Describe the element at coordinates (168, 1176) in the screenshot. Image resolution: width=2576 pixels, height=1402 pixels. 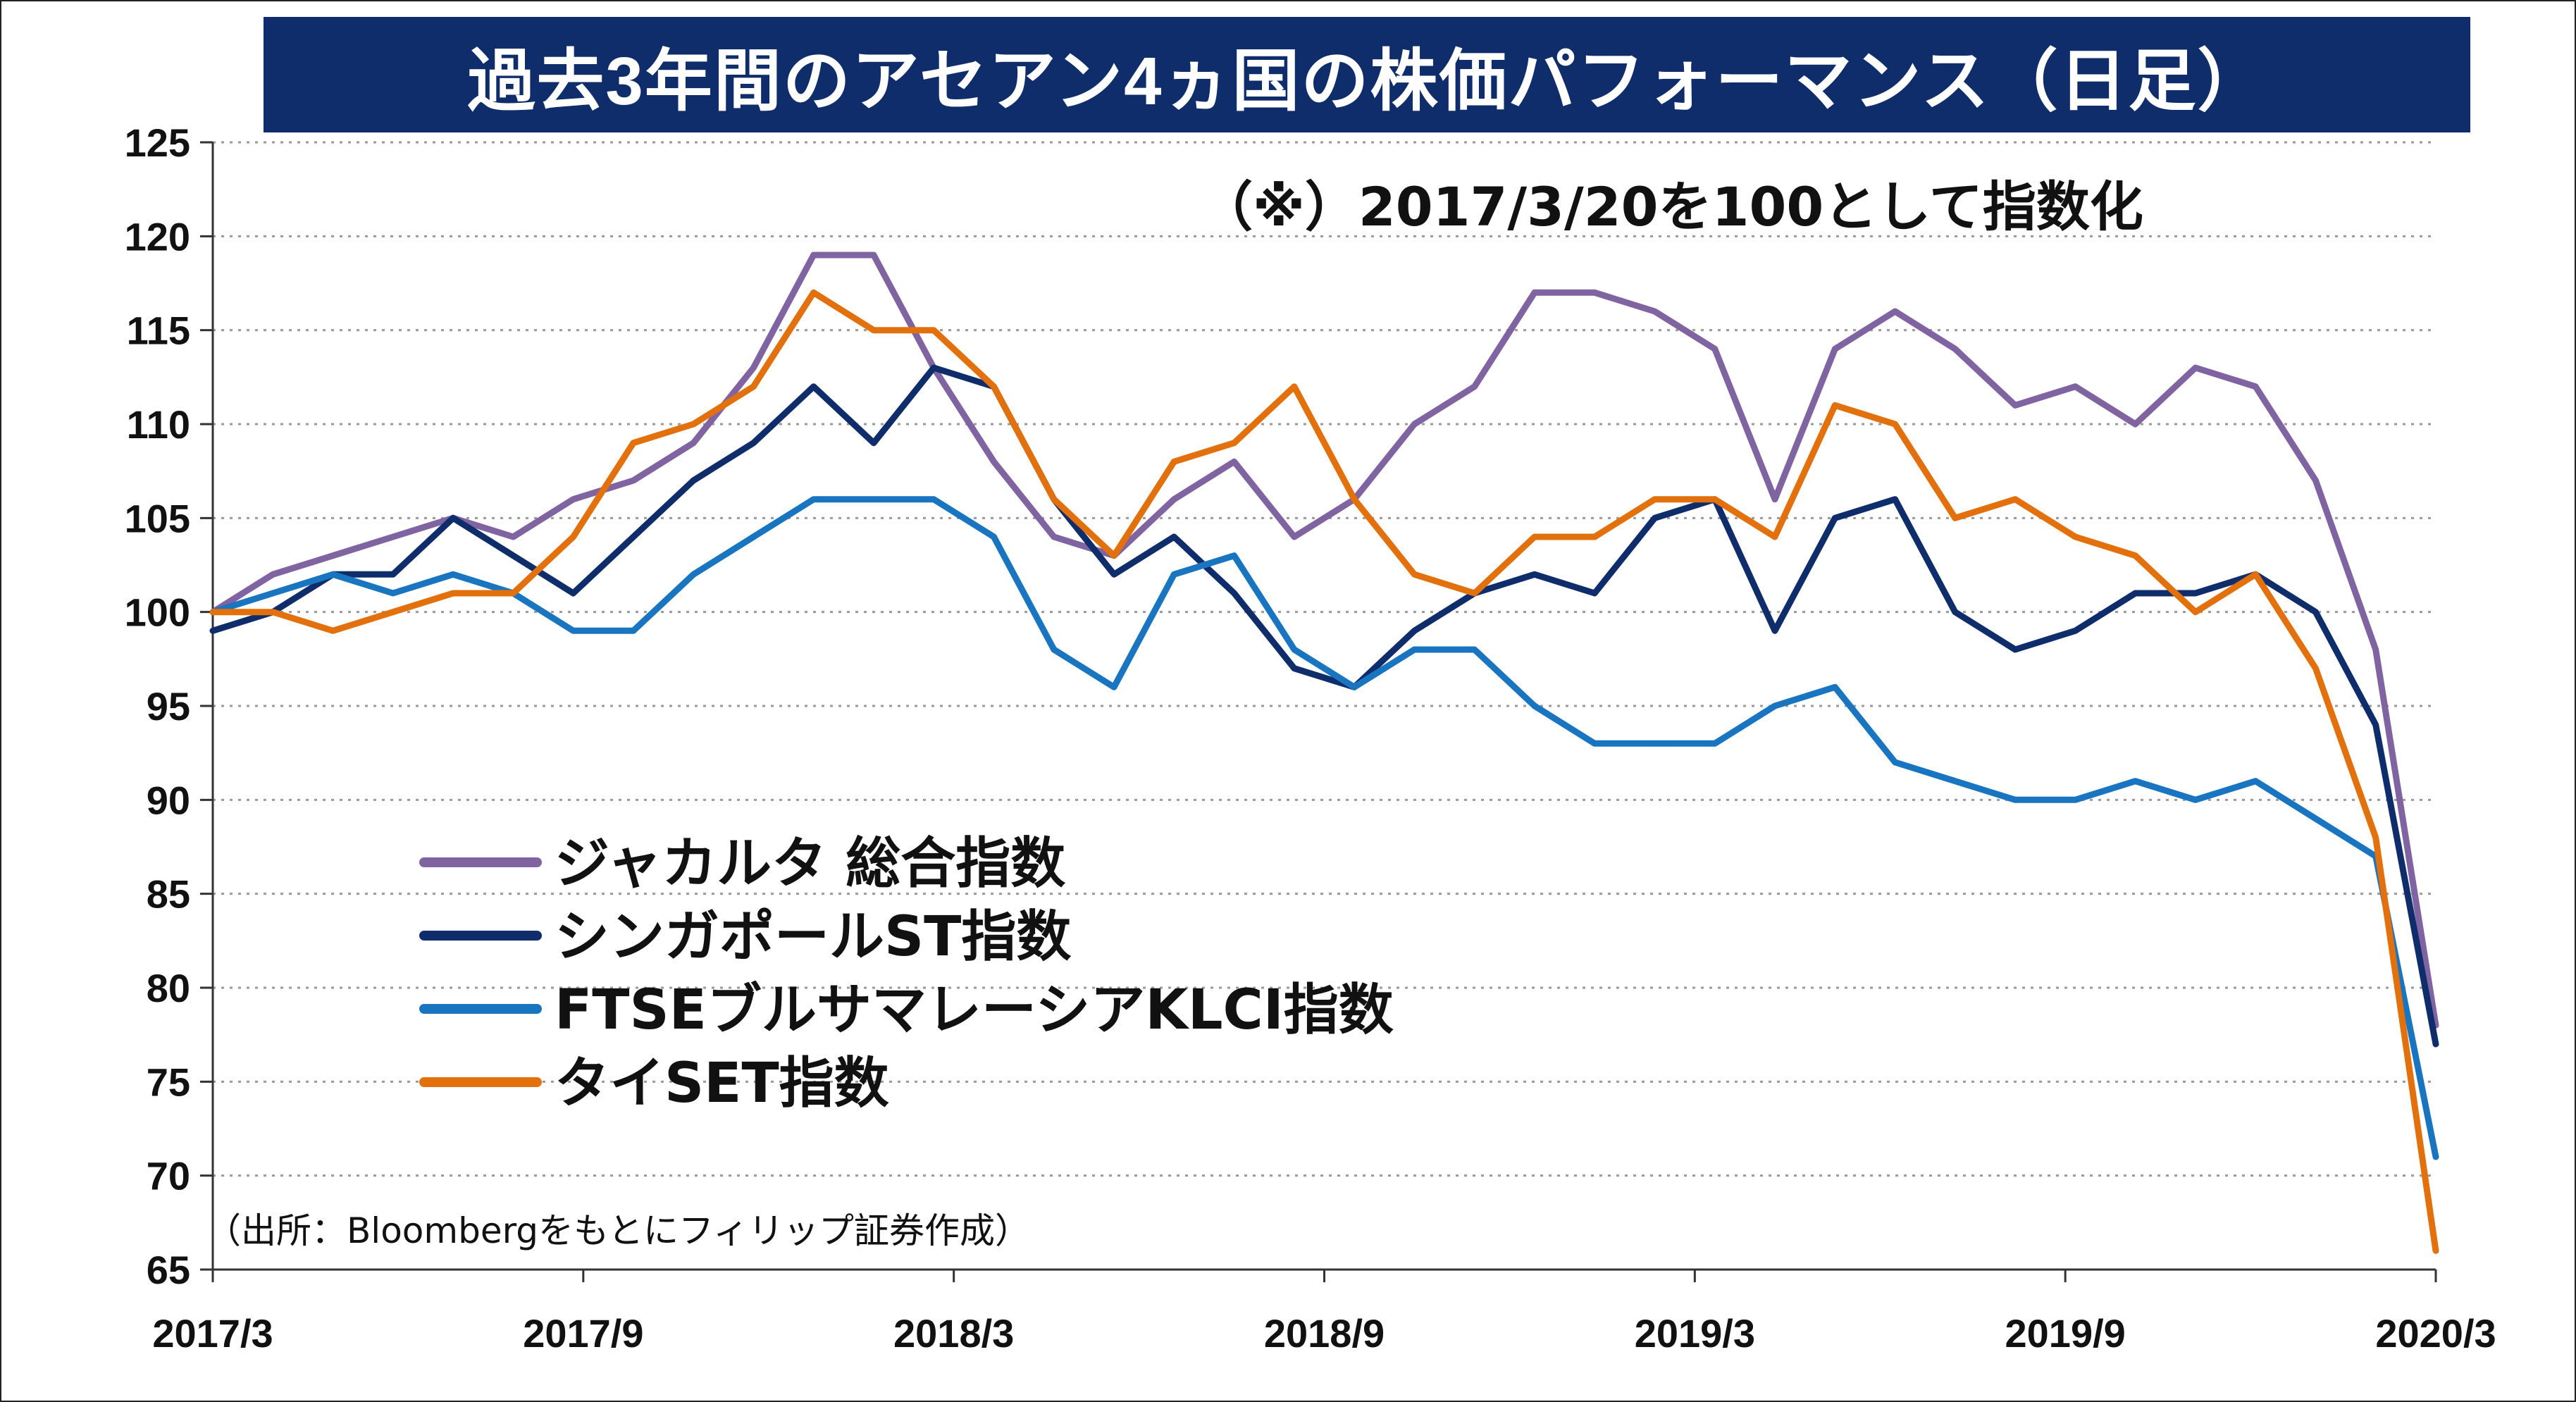
I see `y-tick-label: 70` at that location.